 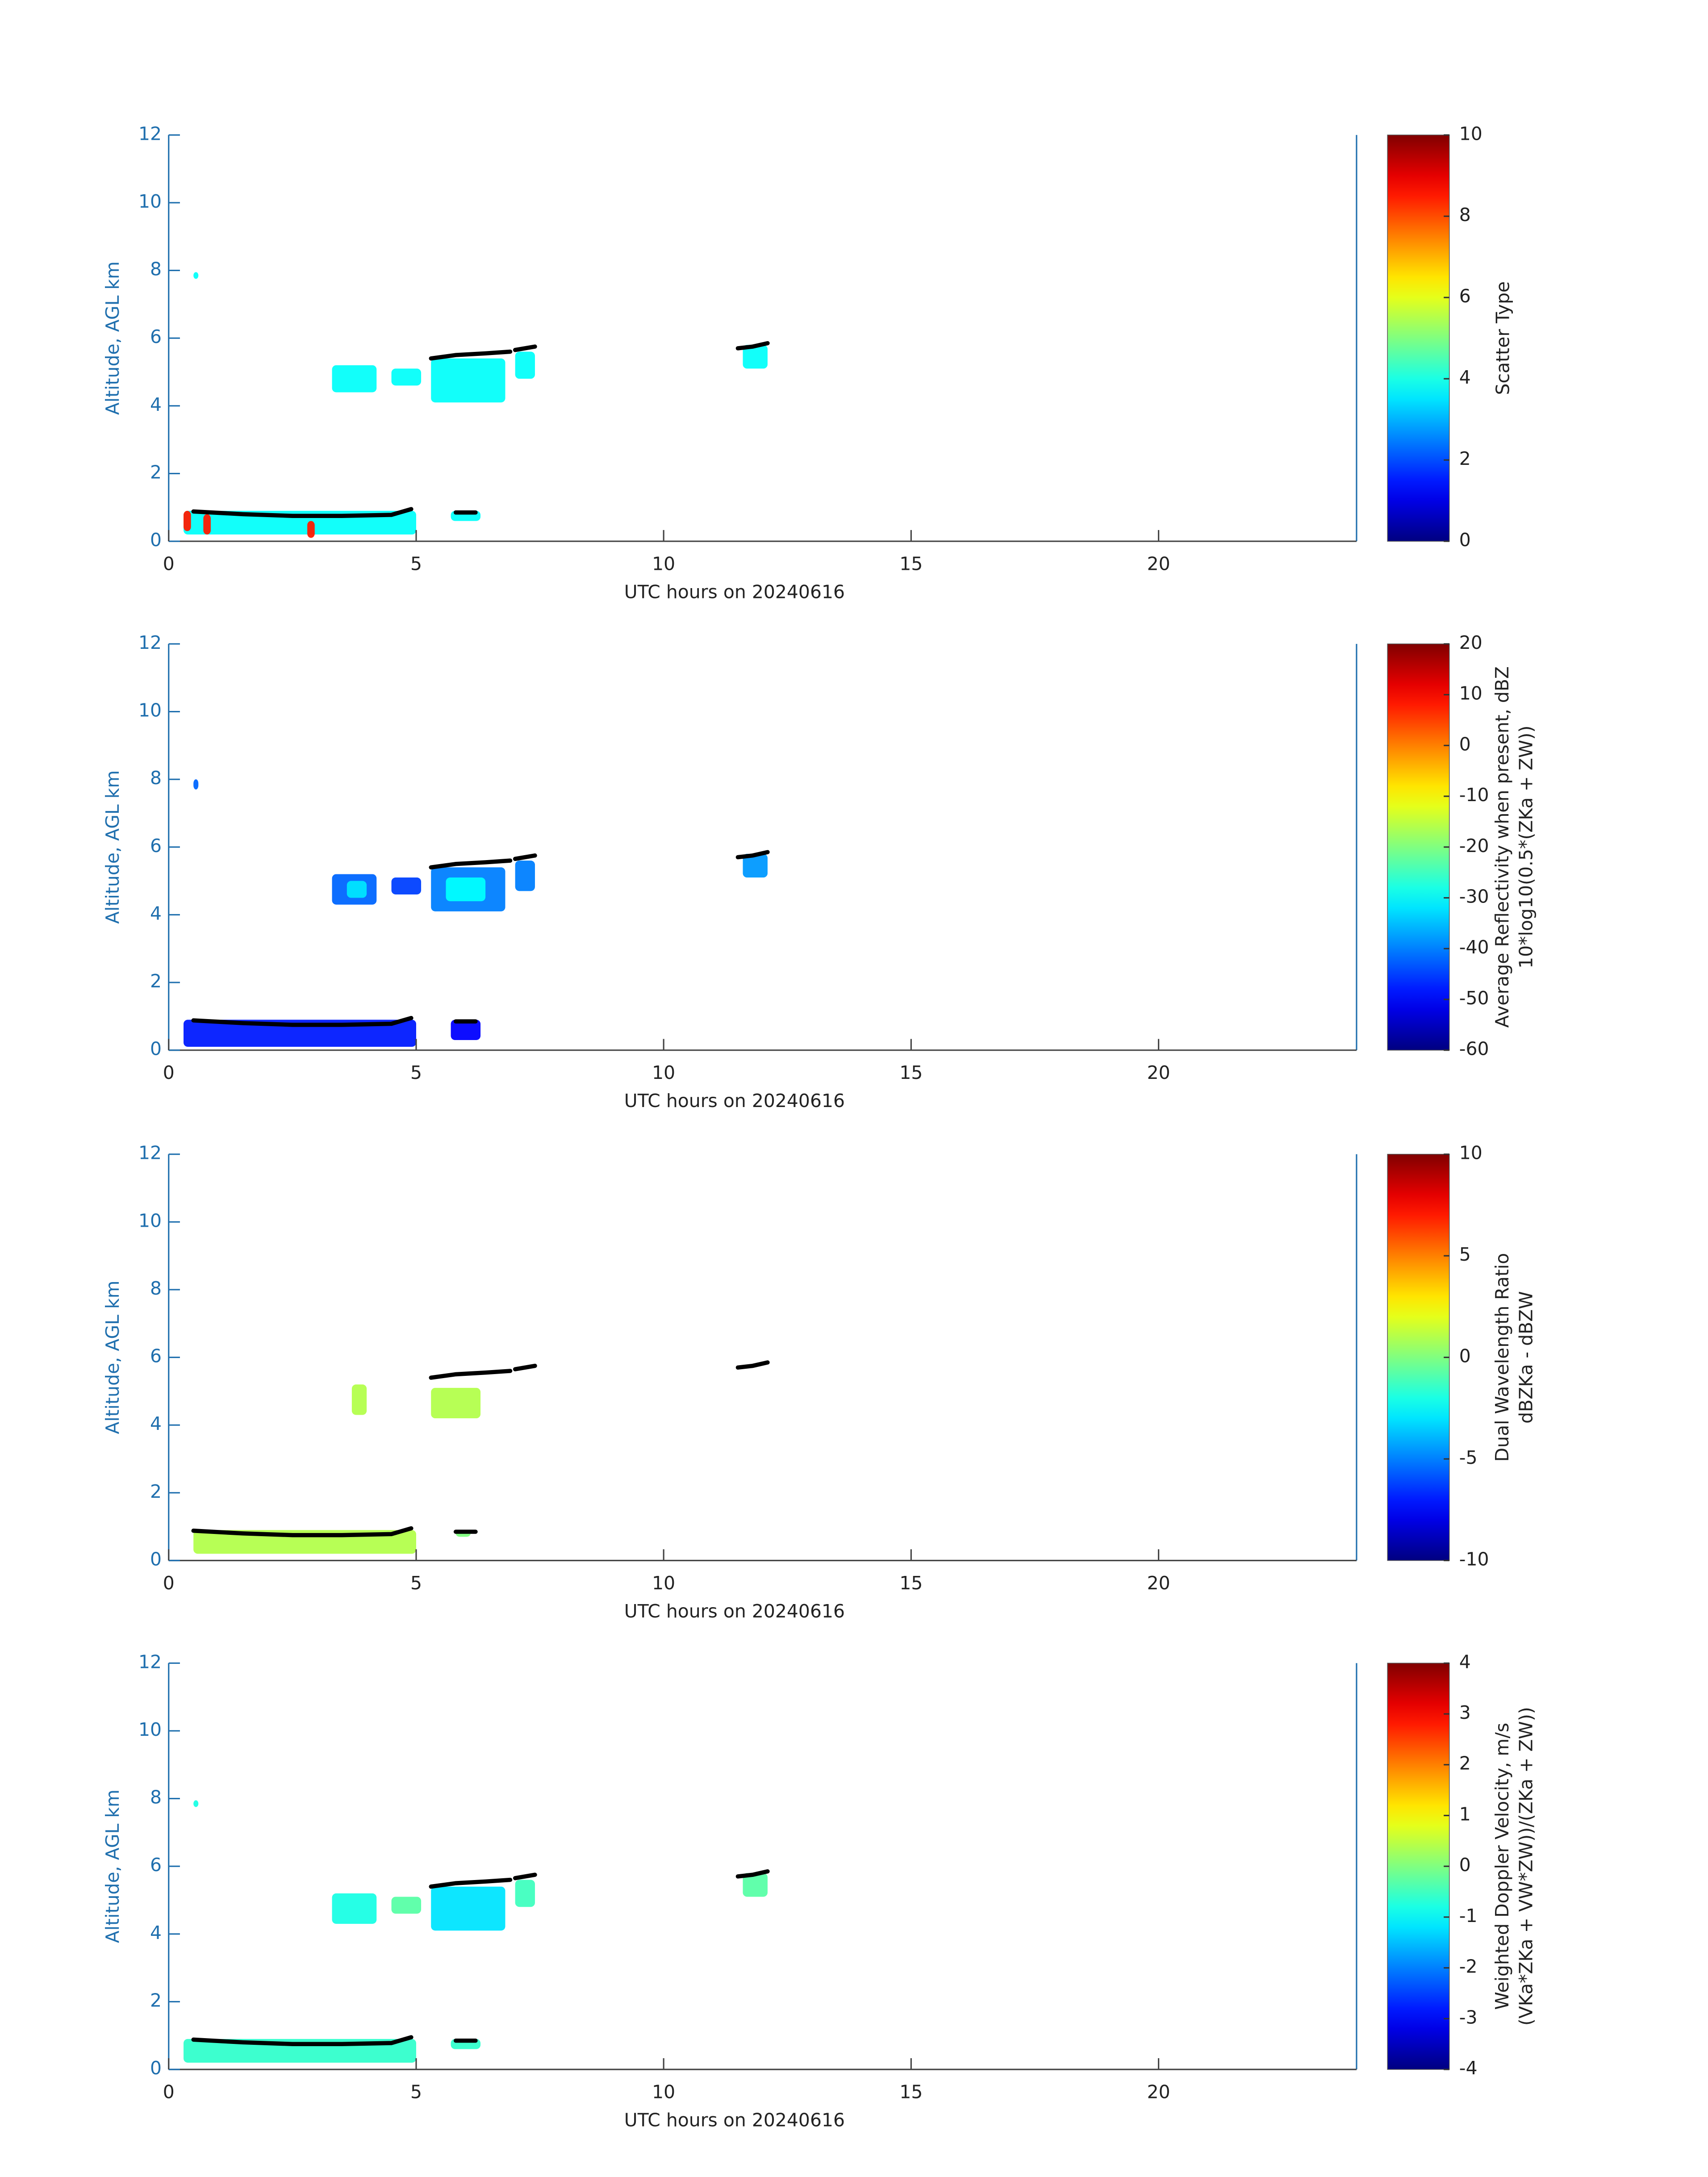 I want to click on colorbar-label: 10*log10(0.5*(ZKa + ZW)), so click(x=1526, y=847).